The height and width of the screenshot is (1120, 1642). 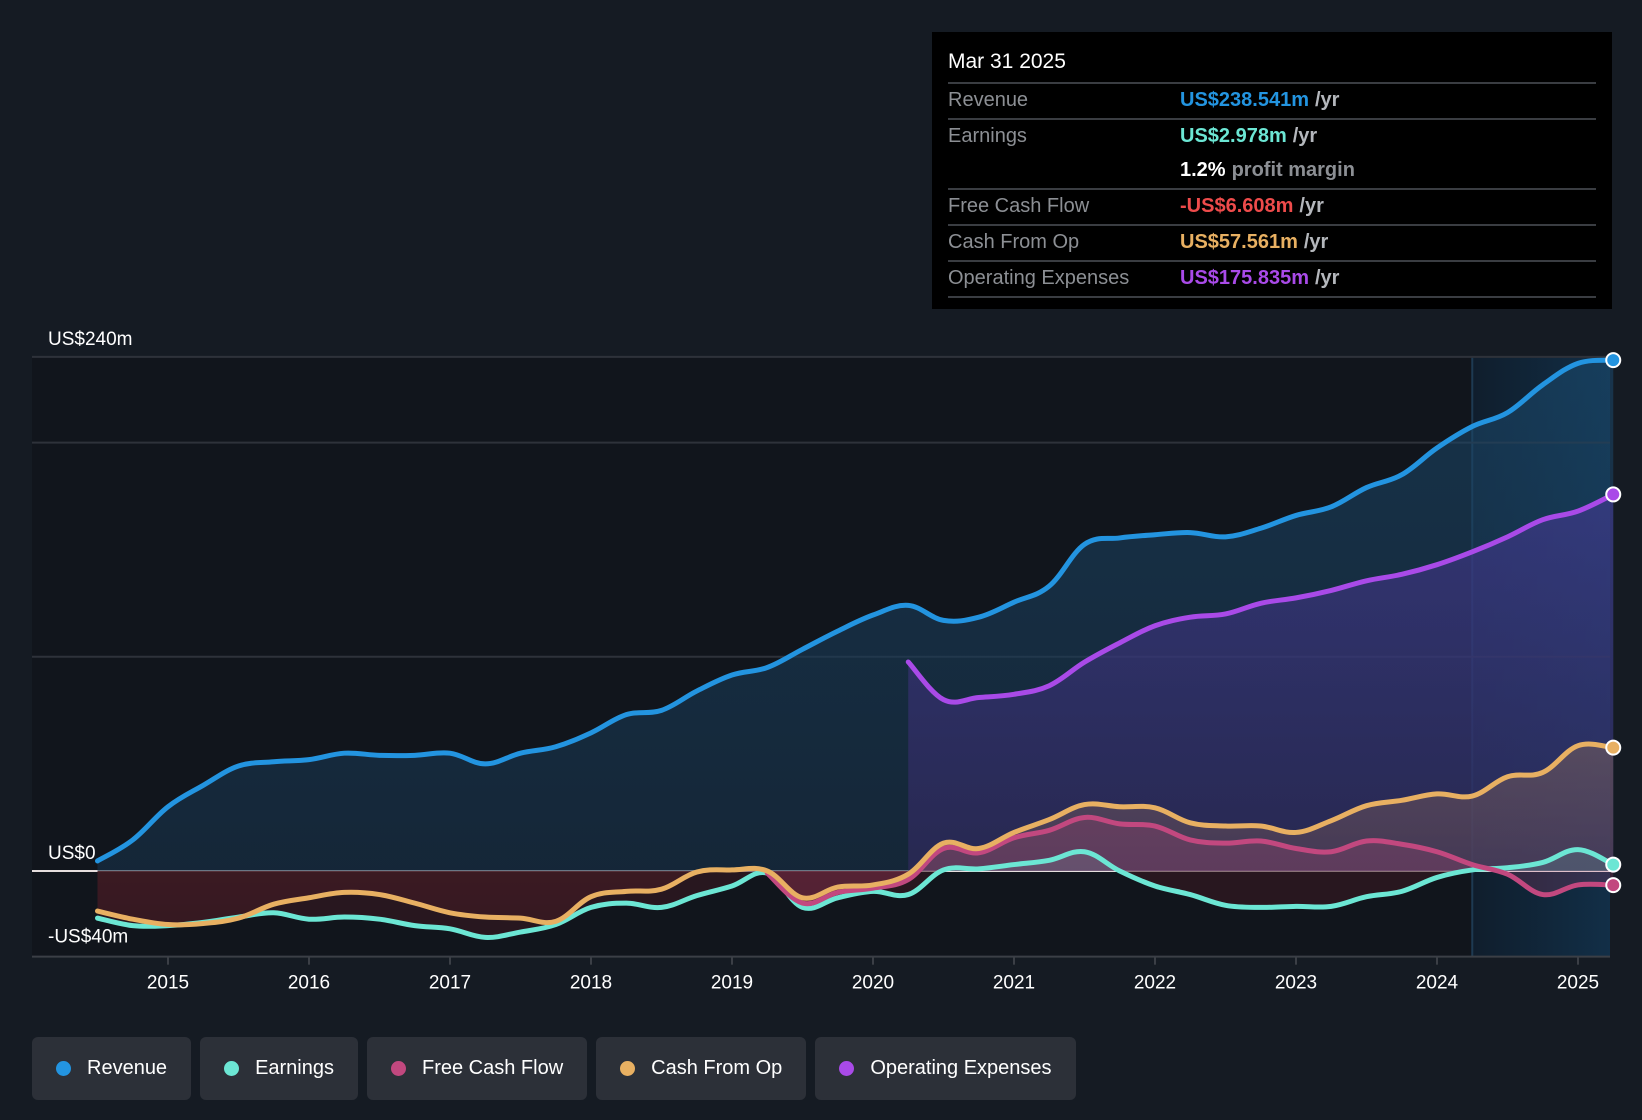 What do you see at coordinates (855, 807) in the screenshot?
I see `cashop-area-positive` at bounding box center [855, 807].